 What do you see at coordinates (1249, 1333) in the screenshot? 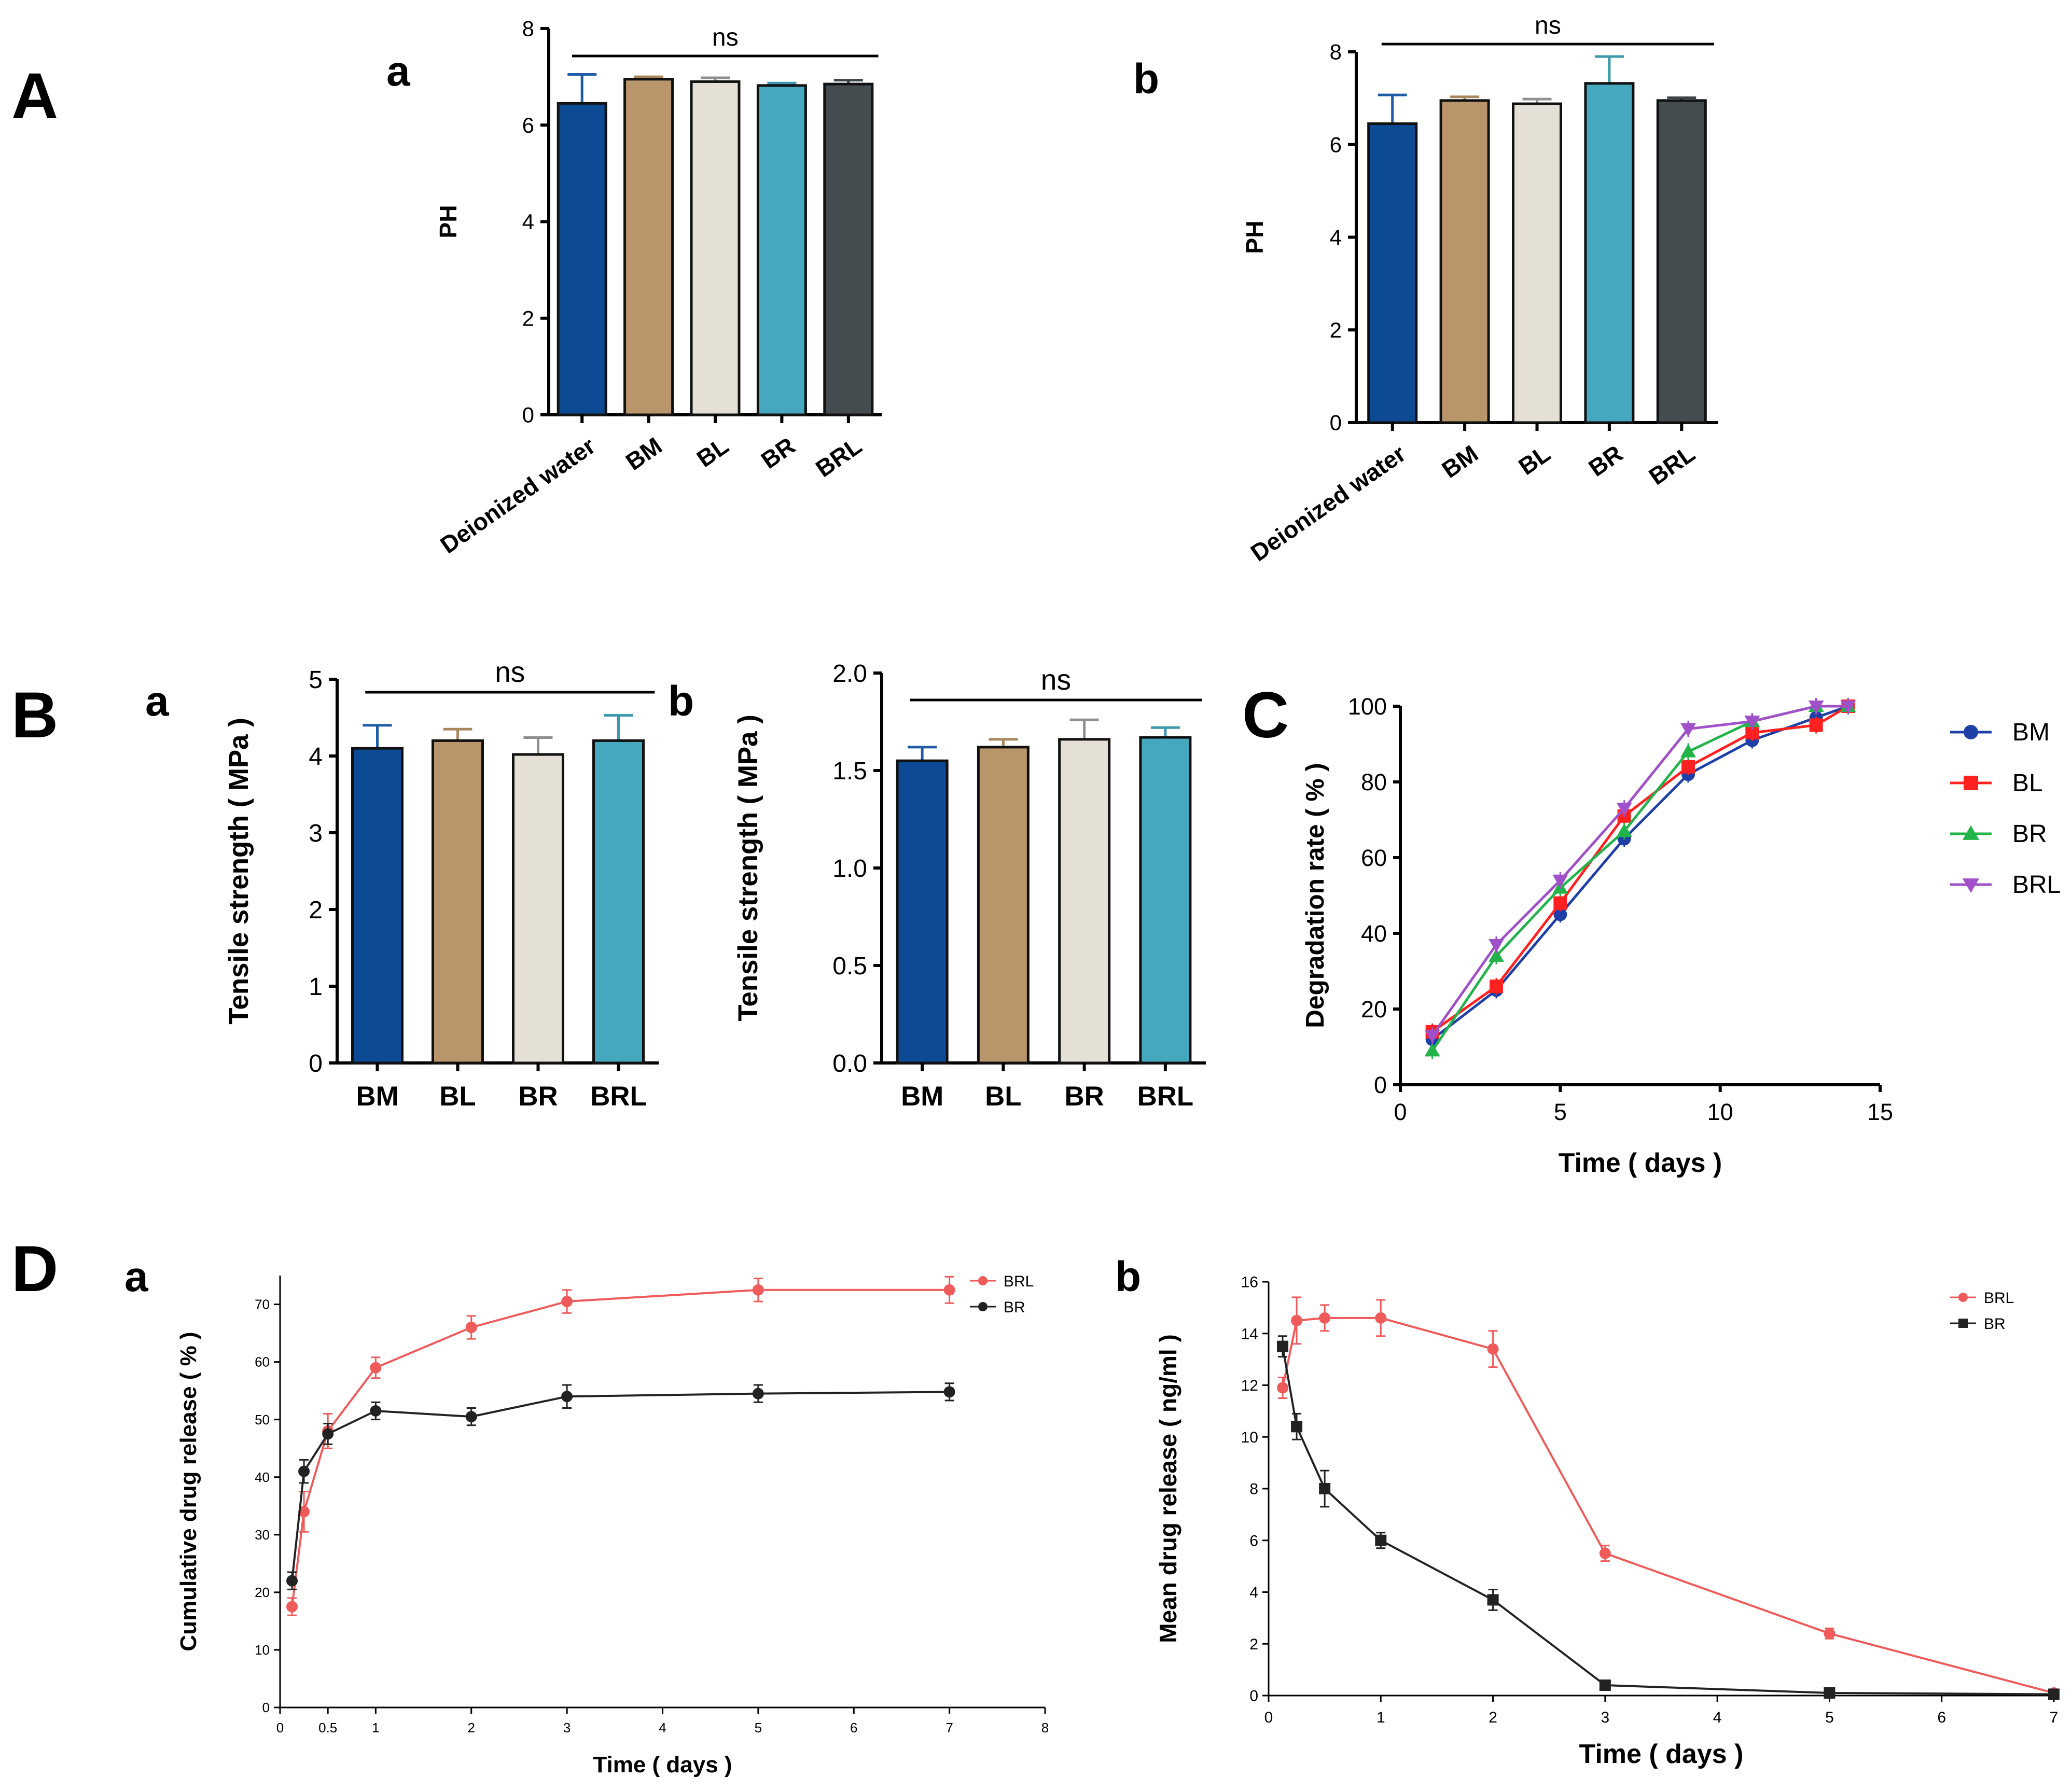
I see `y-tick-label: 14` at bounding box center [1249, 1333].